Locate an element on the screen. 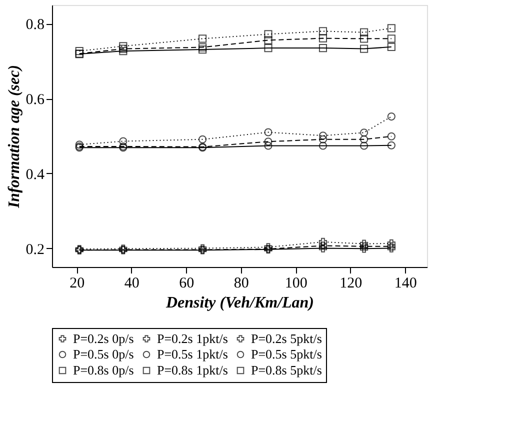 This screenshot has width=525, height=444. x-tick-label: 100 is located at coordinates (296, 284).